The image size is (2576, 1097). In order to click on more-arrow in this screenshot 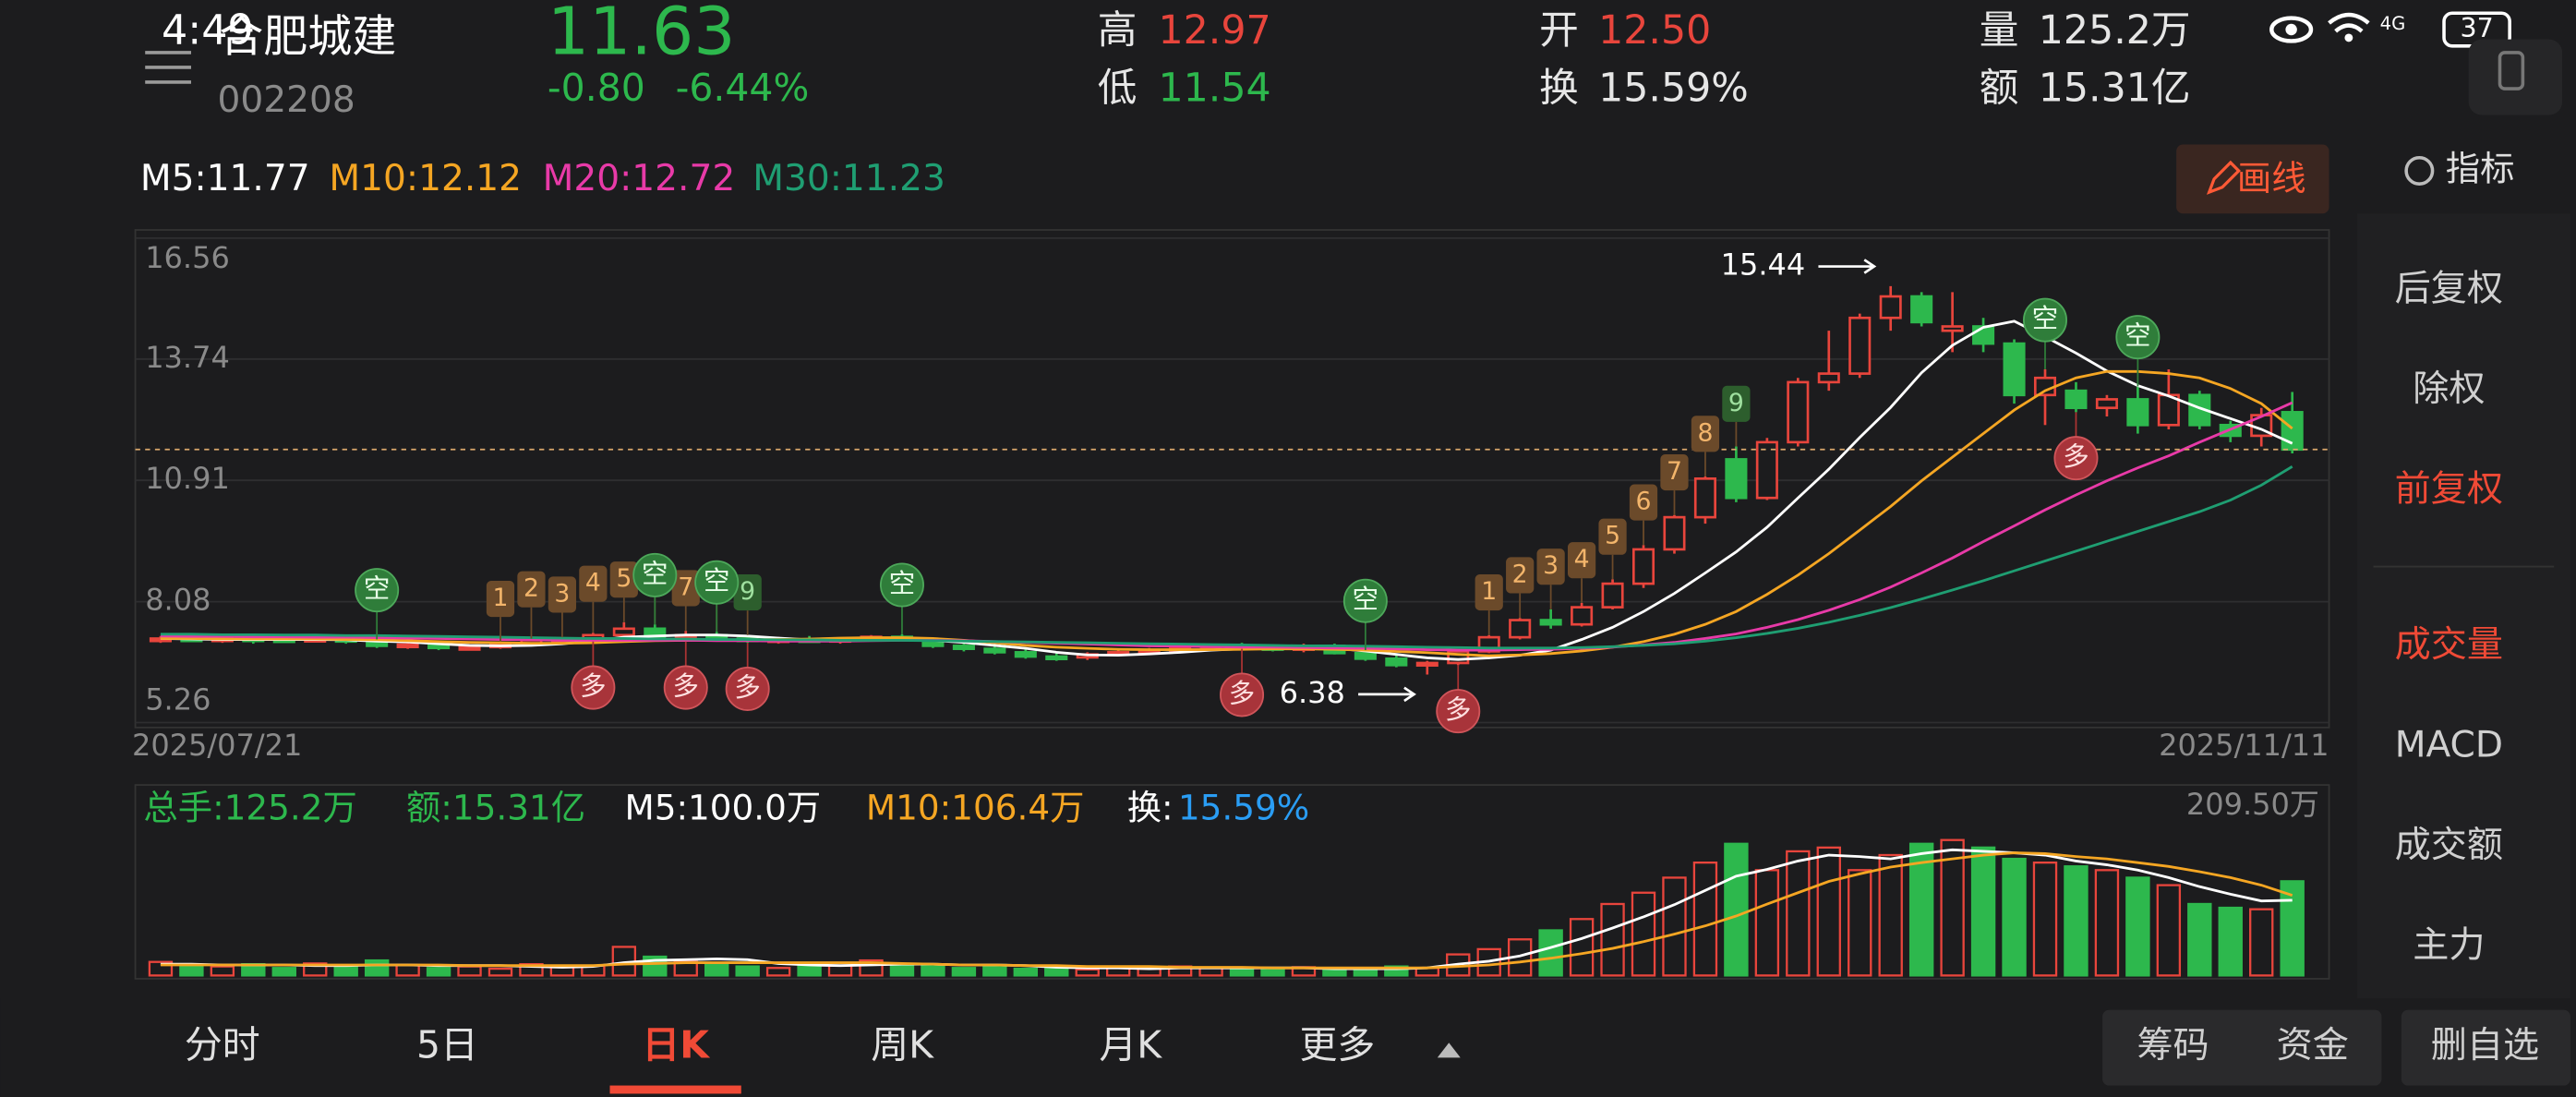, I will do `click(1449, 1050)`.